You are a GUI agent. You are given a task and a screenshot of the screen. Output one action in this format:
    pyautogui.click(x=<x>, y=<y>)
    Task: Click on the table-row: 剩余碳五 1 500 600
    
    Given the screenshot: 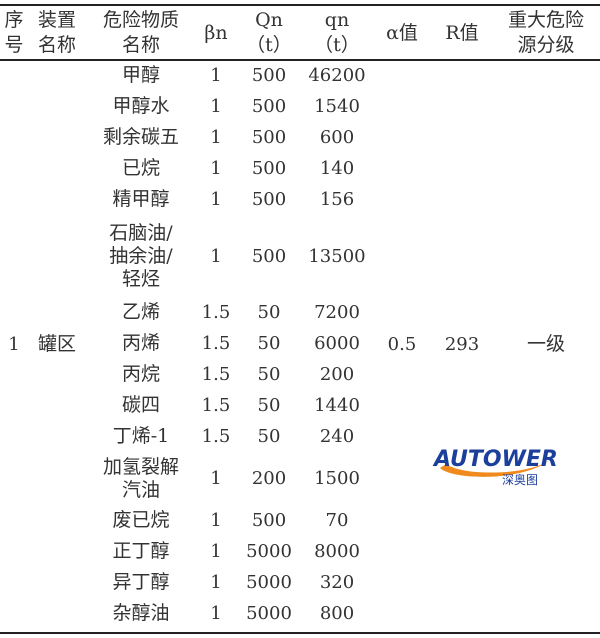 What is the action you would take?
    pyautogui.click(x=300, y=137)
    